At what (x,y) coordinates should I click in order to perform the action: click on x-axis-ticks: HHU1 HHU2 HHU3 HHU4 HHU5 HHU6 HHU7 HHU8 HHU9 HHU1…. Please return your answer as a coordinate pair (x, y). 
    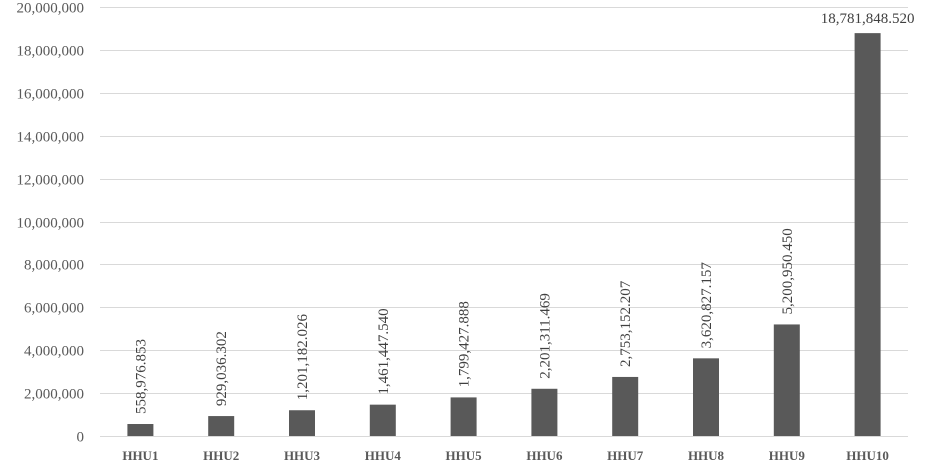
    Looking at the image, I should click on (505, 455).